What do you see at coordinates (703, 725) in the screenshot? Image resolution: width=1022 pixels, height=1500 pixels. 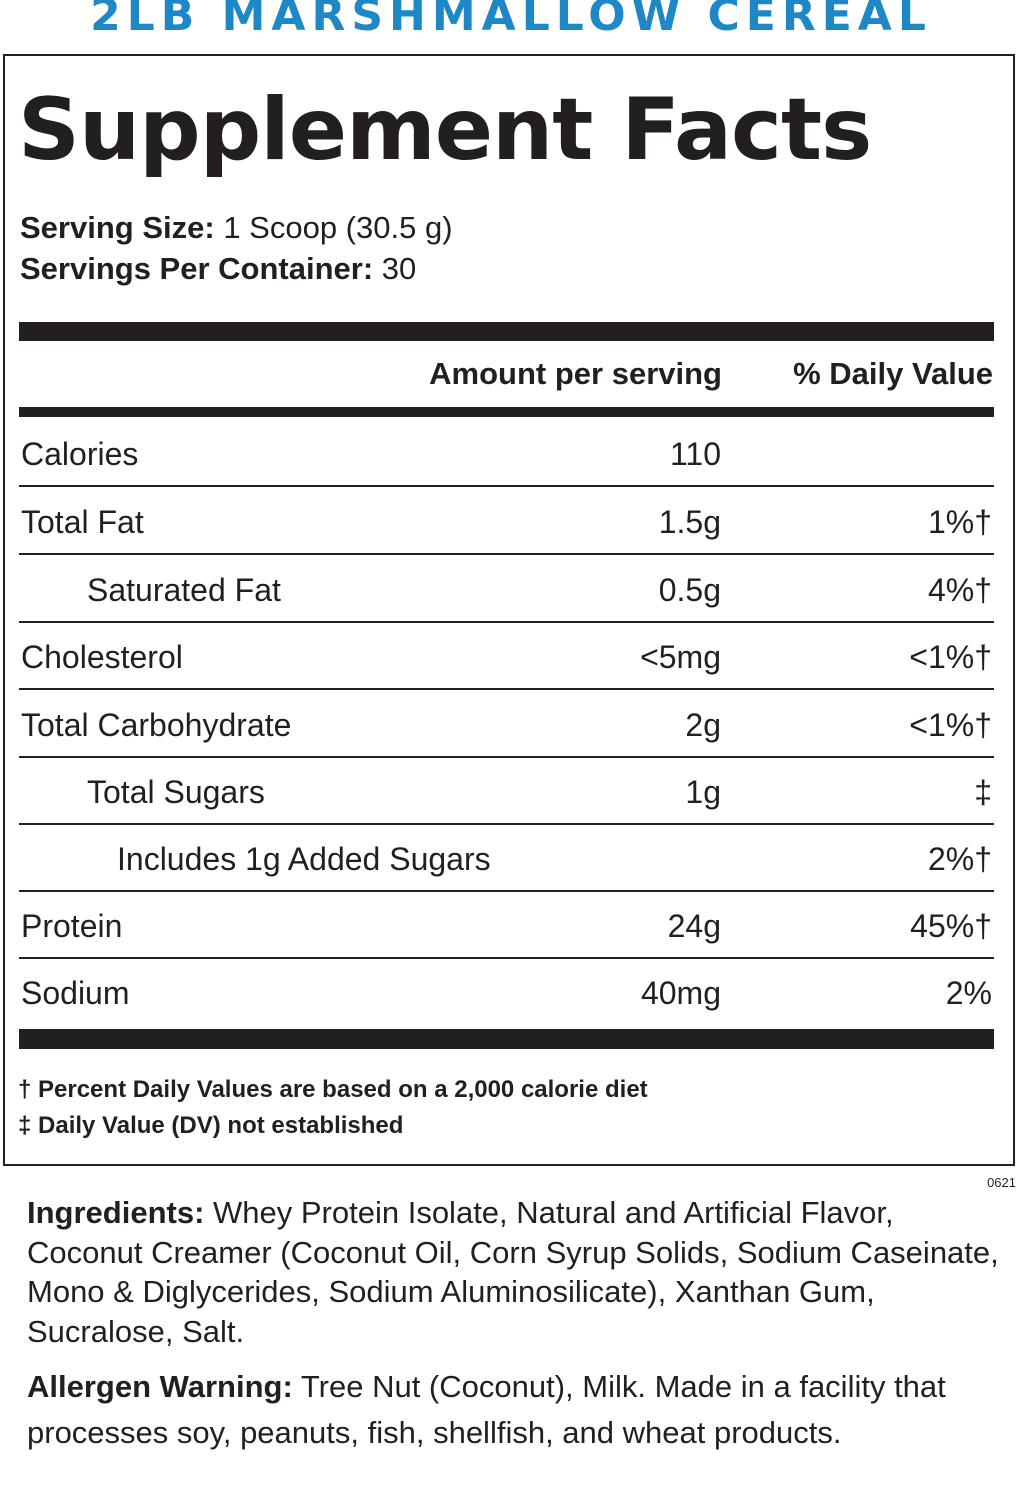 I see `nutrient-amount: 2g` at bounding box center [703, 725].